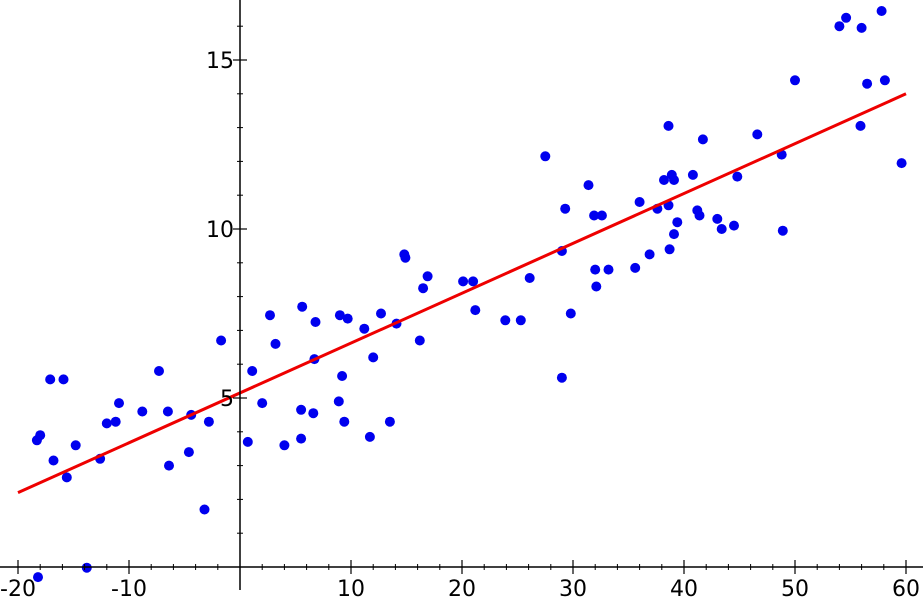 This screenshot has height=600, width=923. What do you see at coordinates (18, 588) in the screenshot?
I see `x-tick-label: -20` at bounding box center [18, 588].